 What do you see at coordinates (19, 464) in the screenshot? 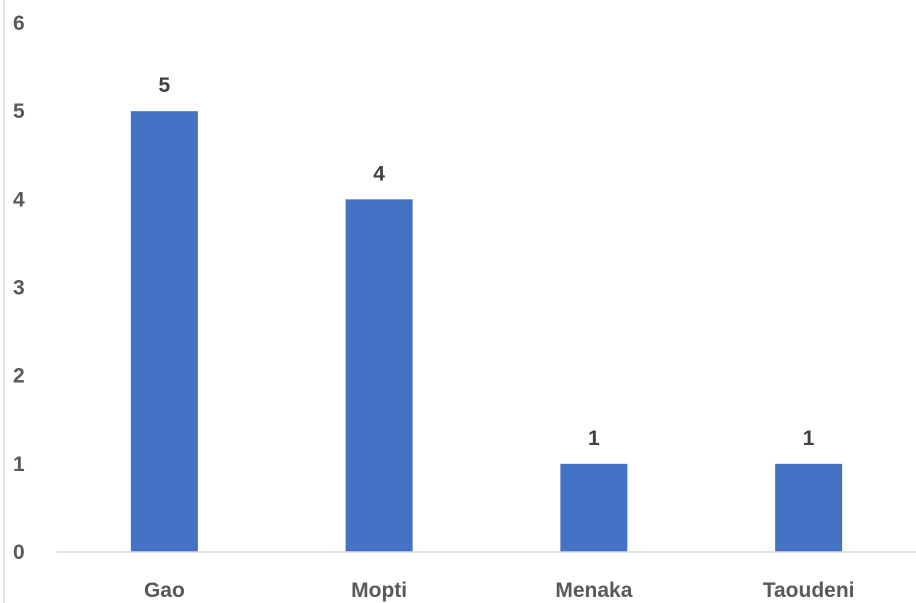
I see `y-tick-label: 1` at bounding box center [19, 464].